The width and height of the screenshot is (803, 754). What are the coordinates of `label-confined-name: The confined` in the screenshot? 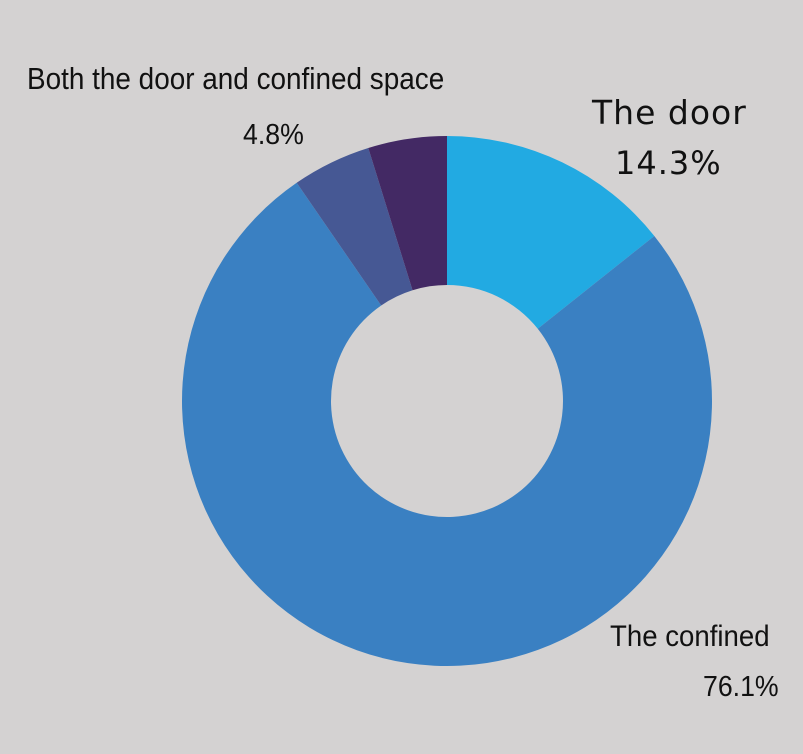 It's located at (690, 636).